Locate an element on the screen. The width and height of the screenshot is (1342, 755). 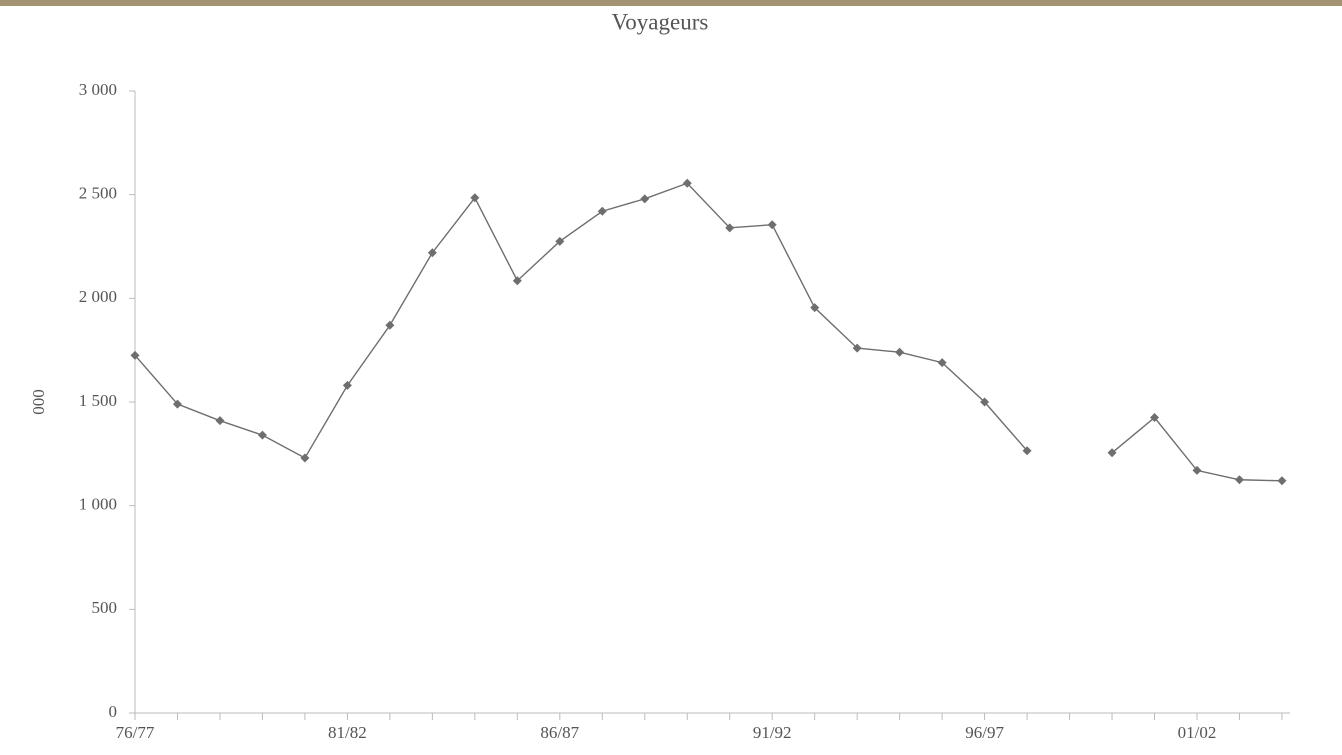
x-tick-label: 01/02 is located at coordinates (1197, 732).